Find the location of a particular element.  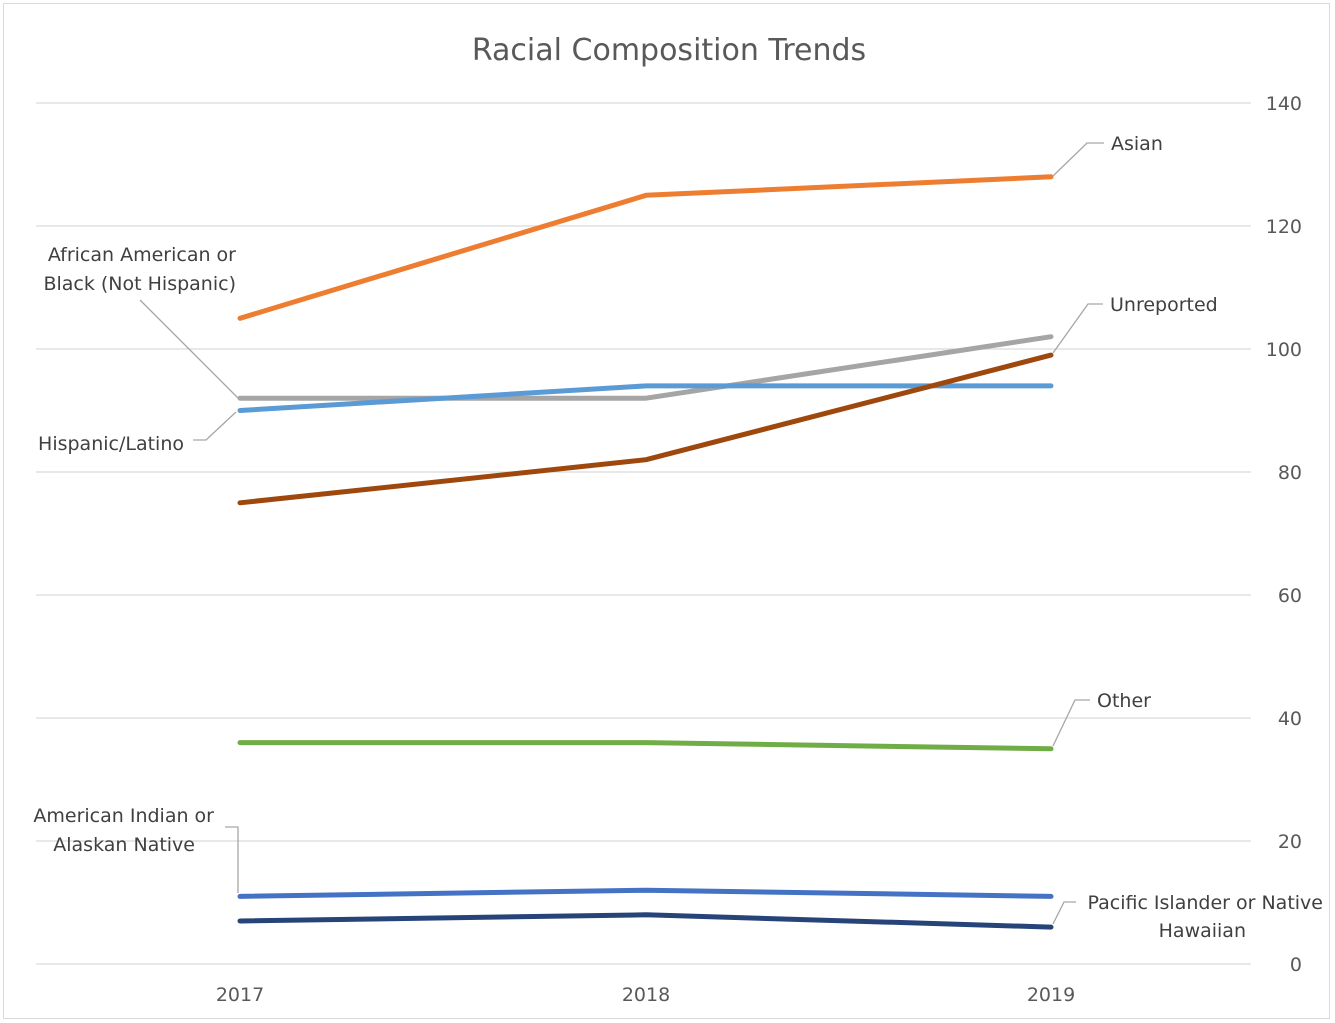

y-tick-label: 100 is located at coordinates (1284, 350).